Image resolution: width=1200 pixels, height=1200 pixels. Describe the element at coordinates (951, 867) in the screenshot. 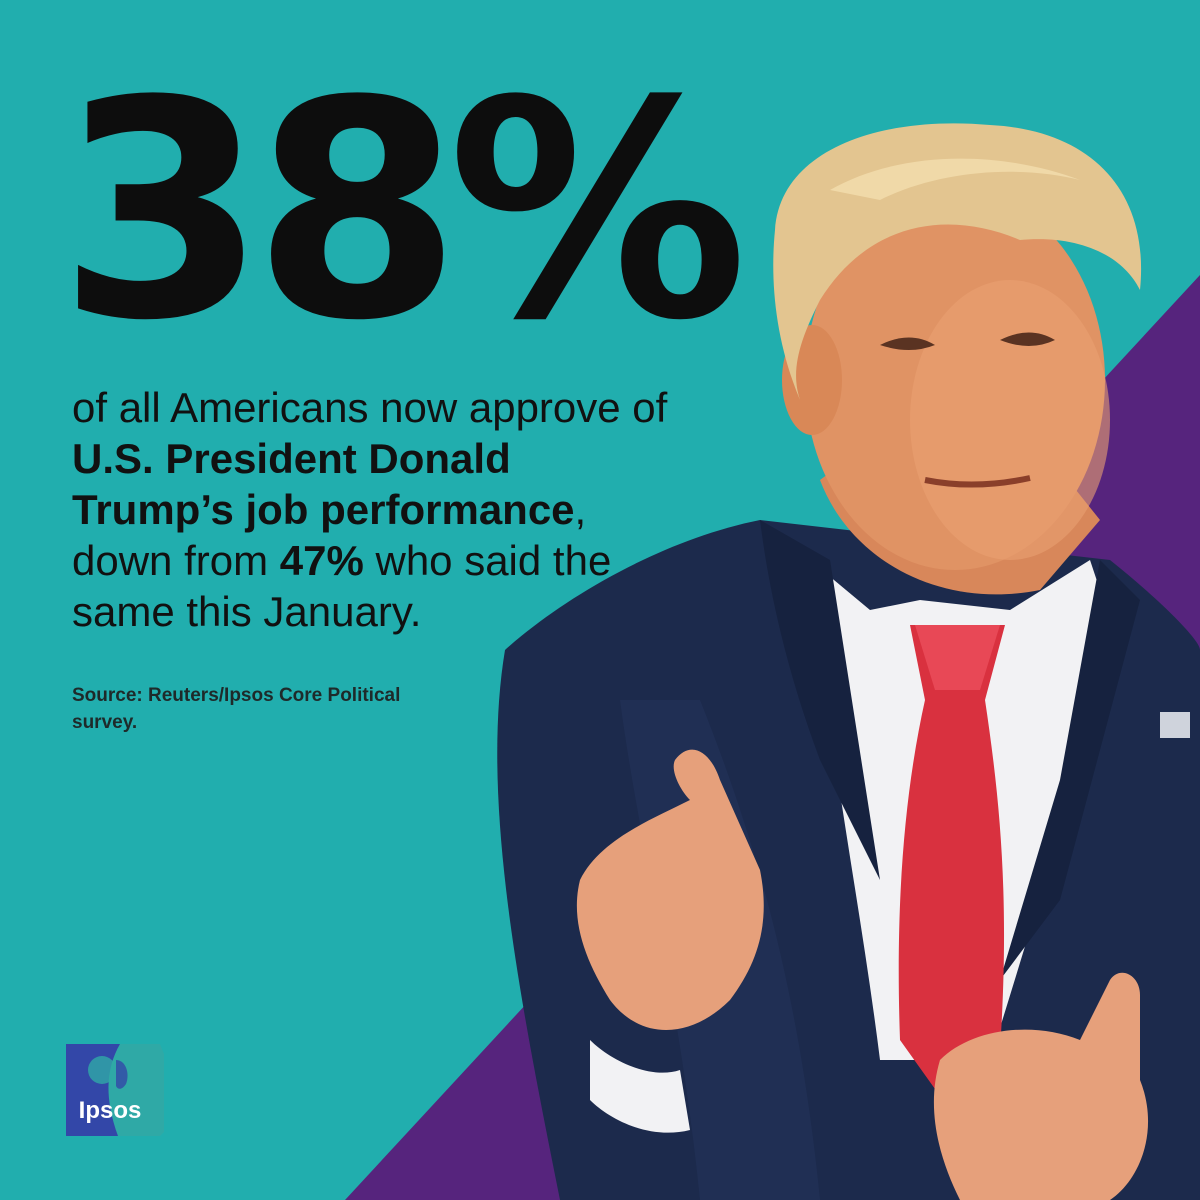

I see `red-tie` at that location.